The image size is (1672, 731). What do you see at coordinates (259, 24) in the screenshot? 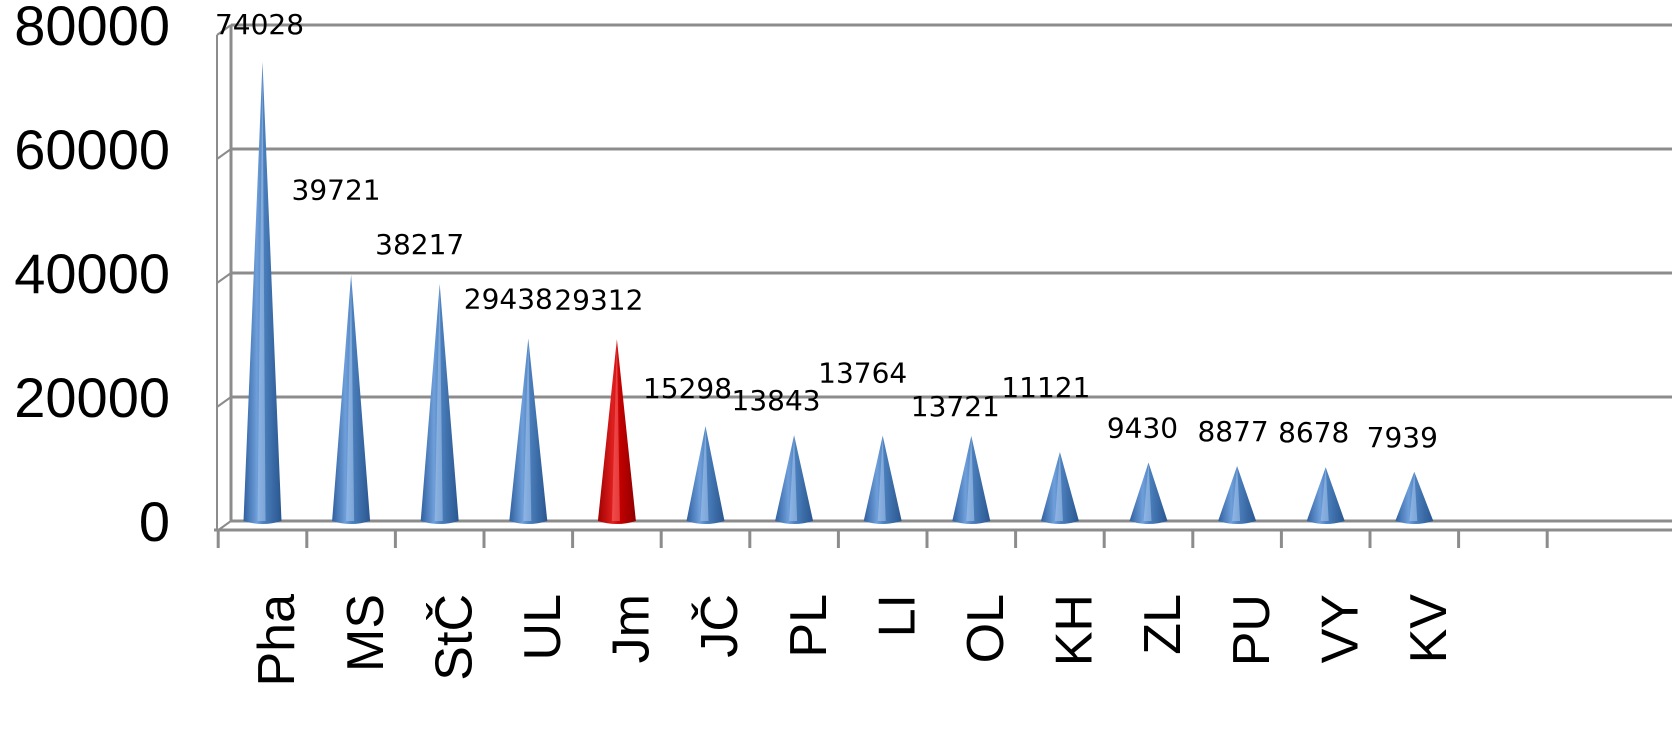
I see `data-label: 74028` at bounding box center [259, 24].